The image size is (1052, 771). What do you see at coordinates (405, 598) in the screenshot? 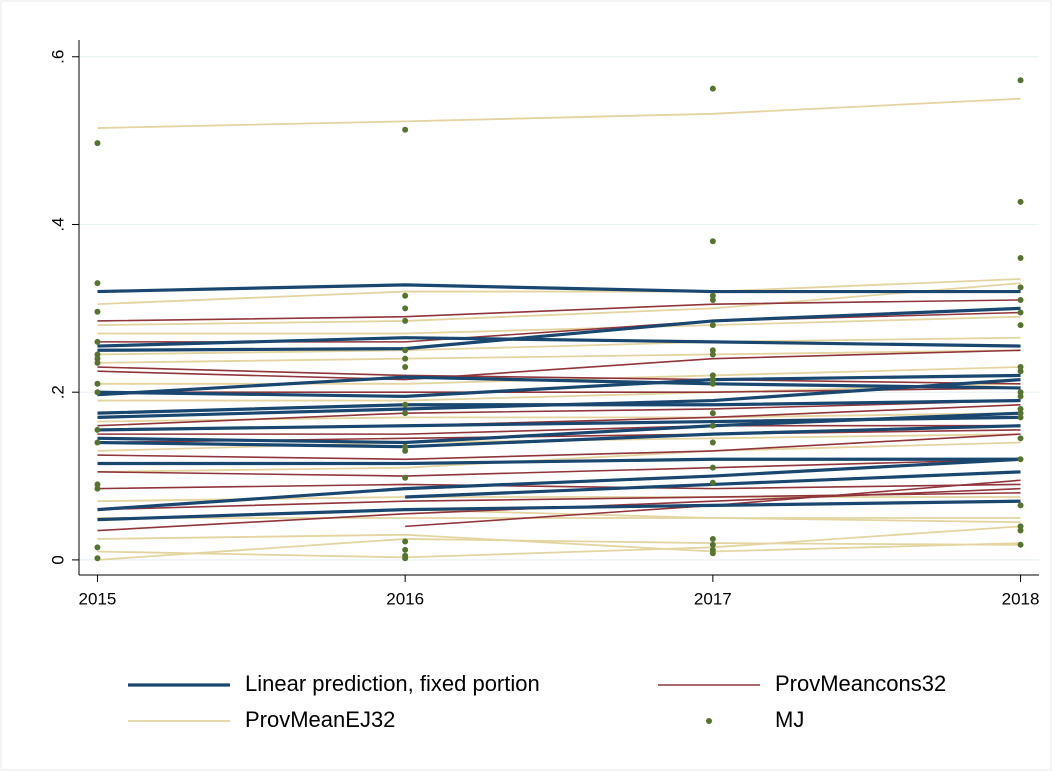
I see `x-tick-label: 2016` at bounding box center [405, 598].